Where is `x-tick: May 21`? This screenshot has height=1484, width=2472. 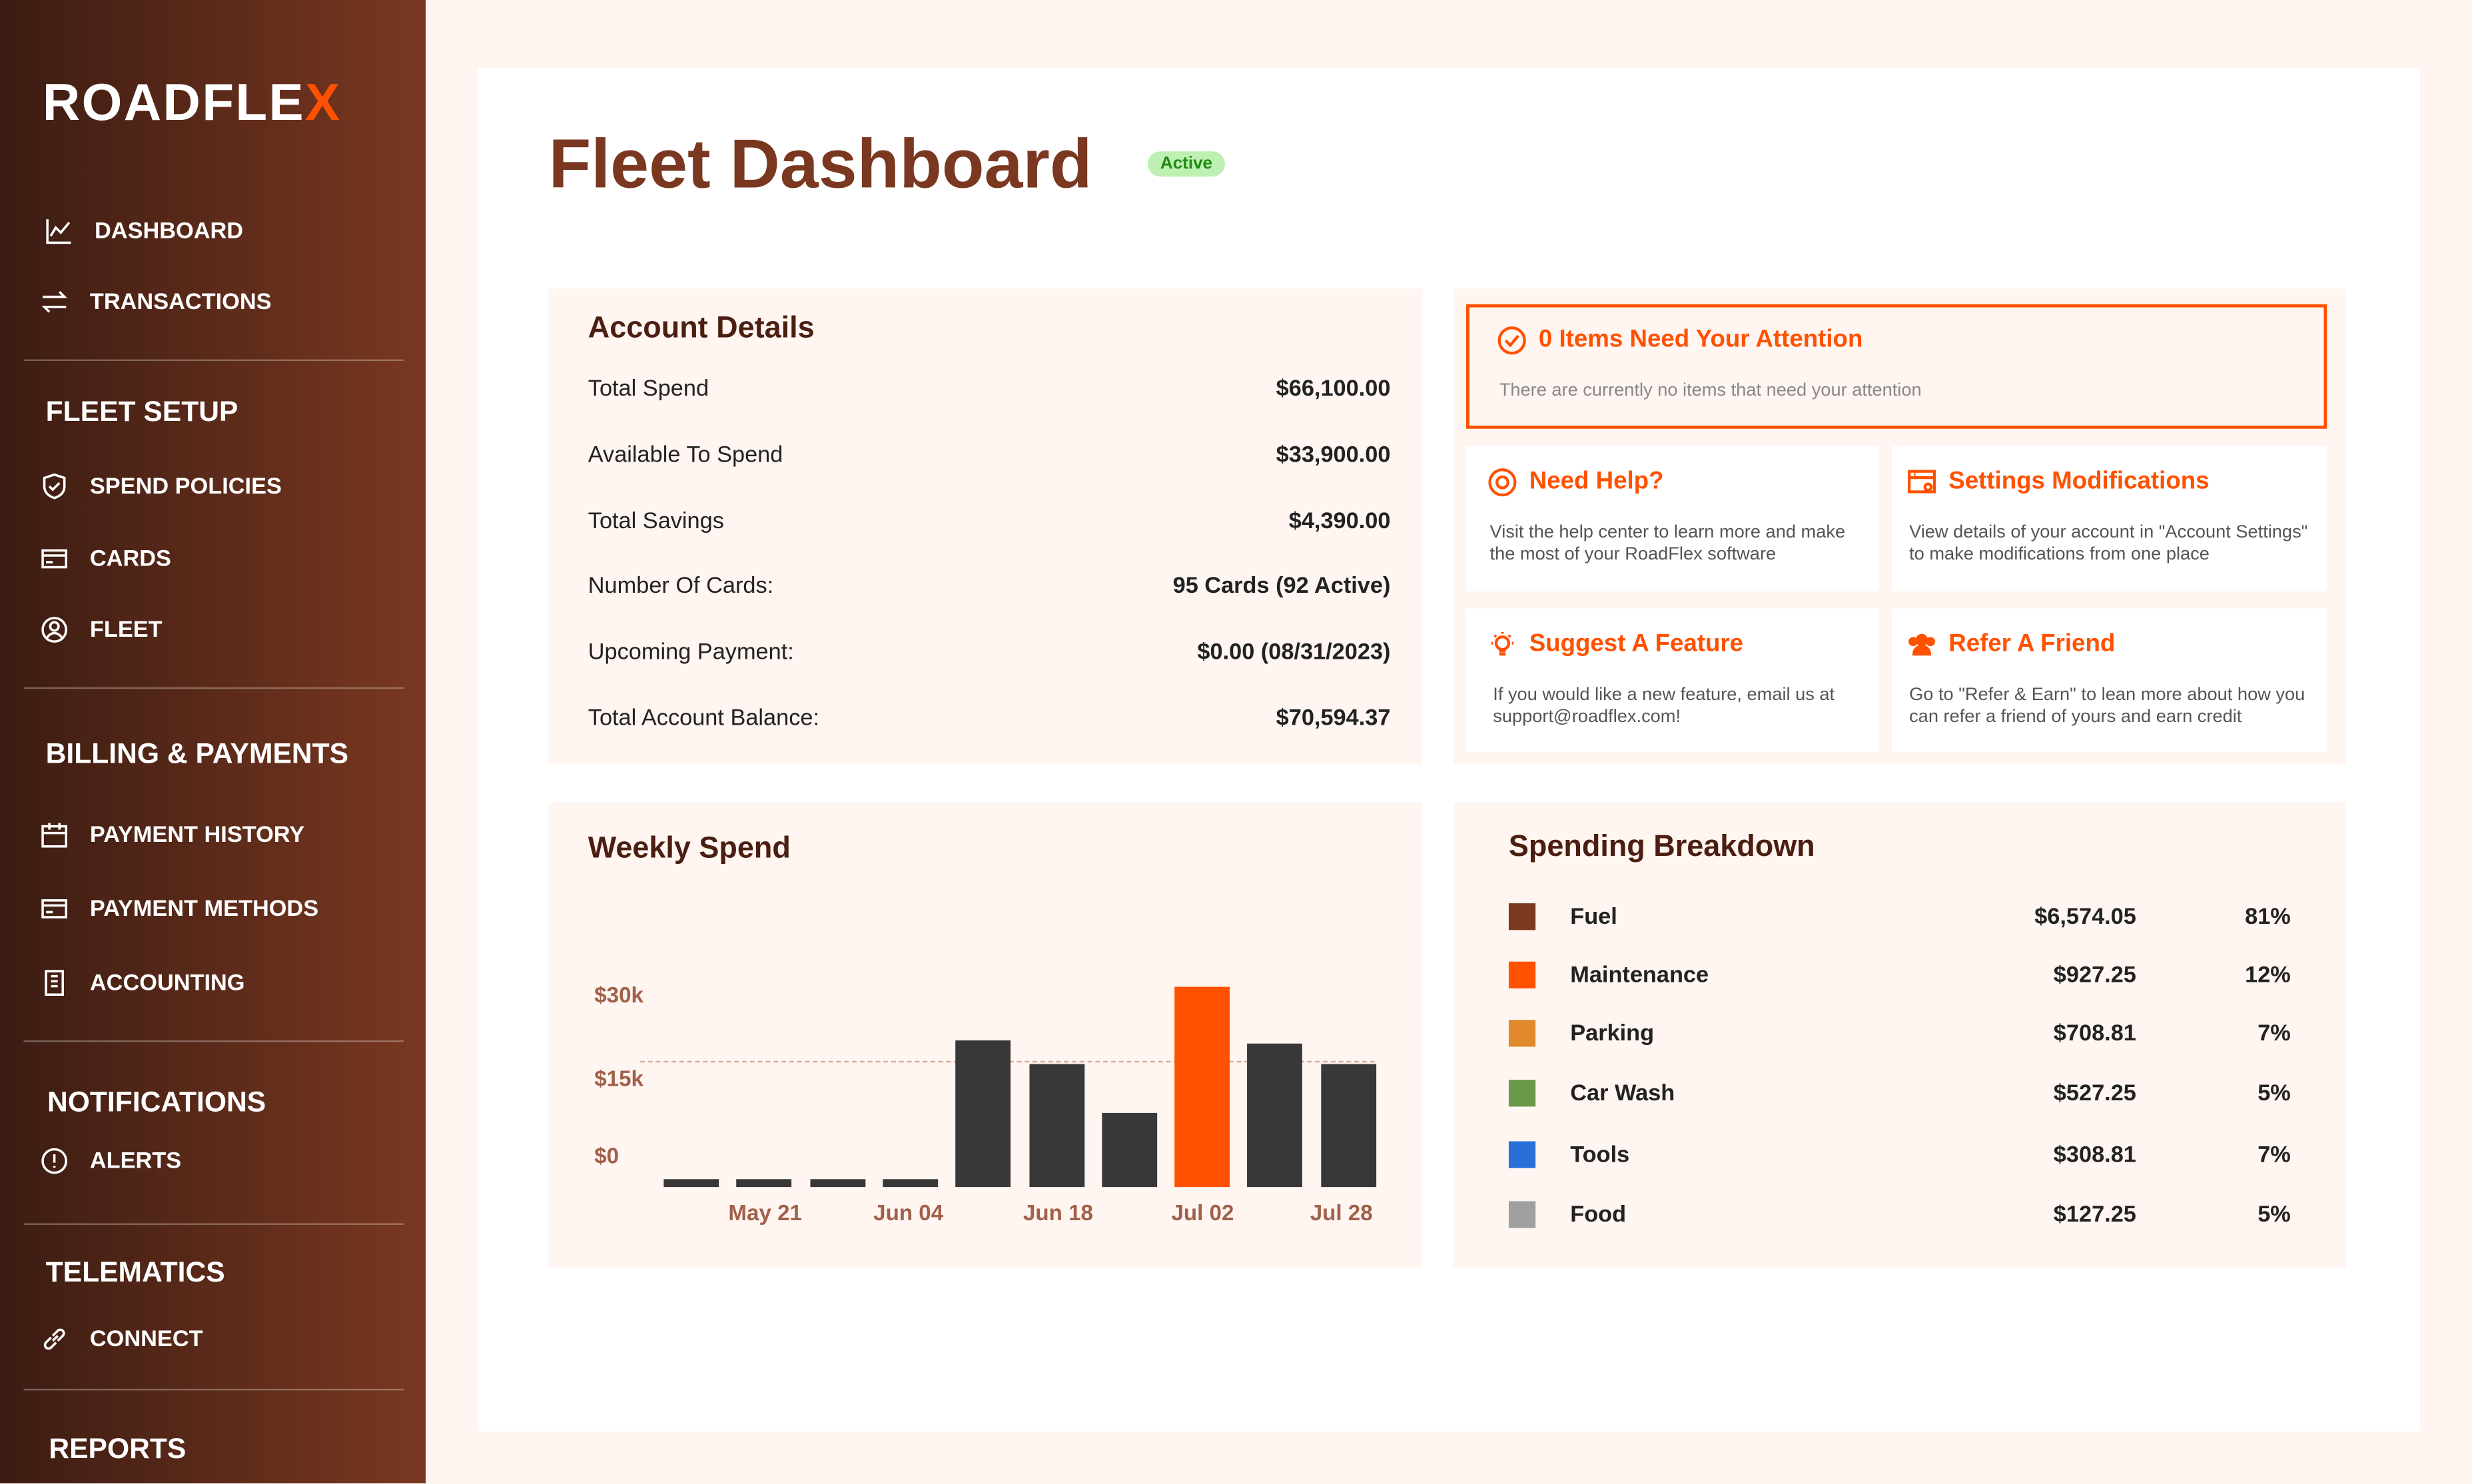 x-tick: May 21 is located at coordinates (765, 1212).